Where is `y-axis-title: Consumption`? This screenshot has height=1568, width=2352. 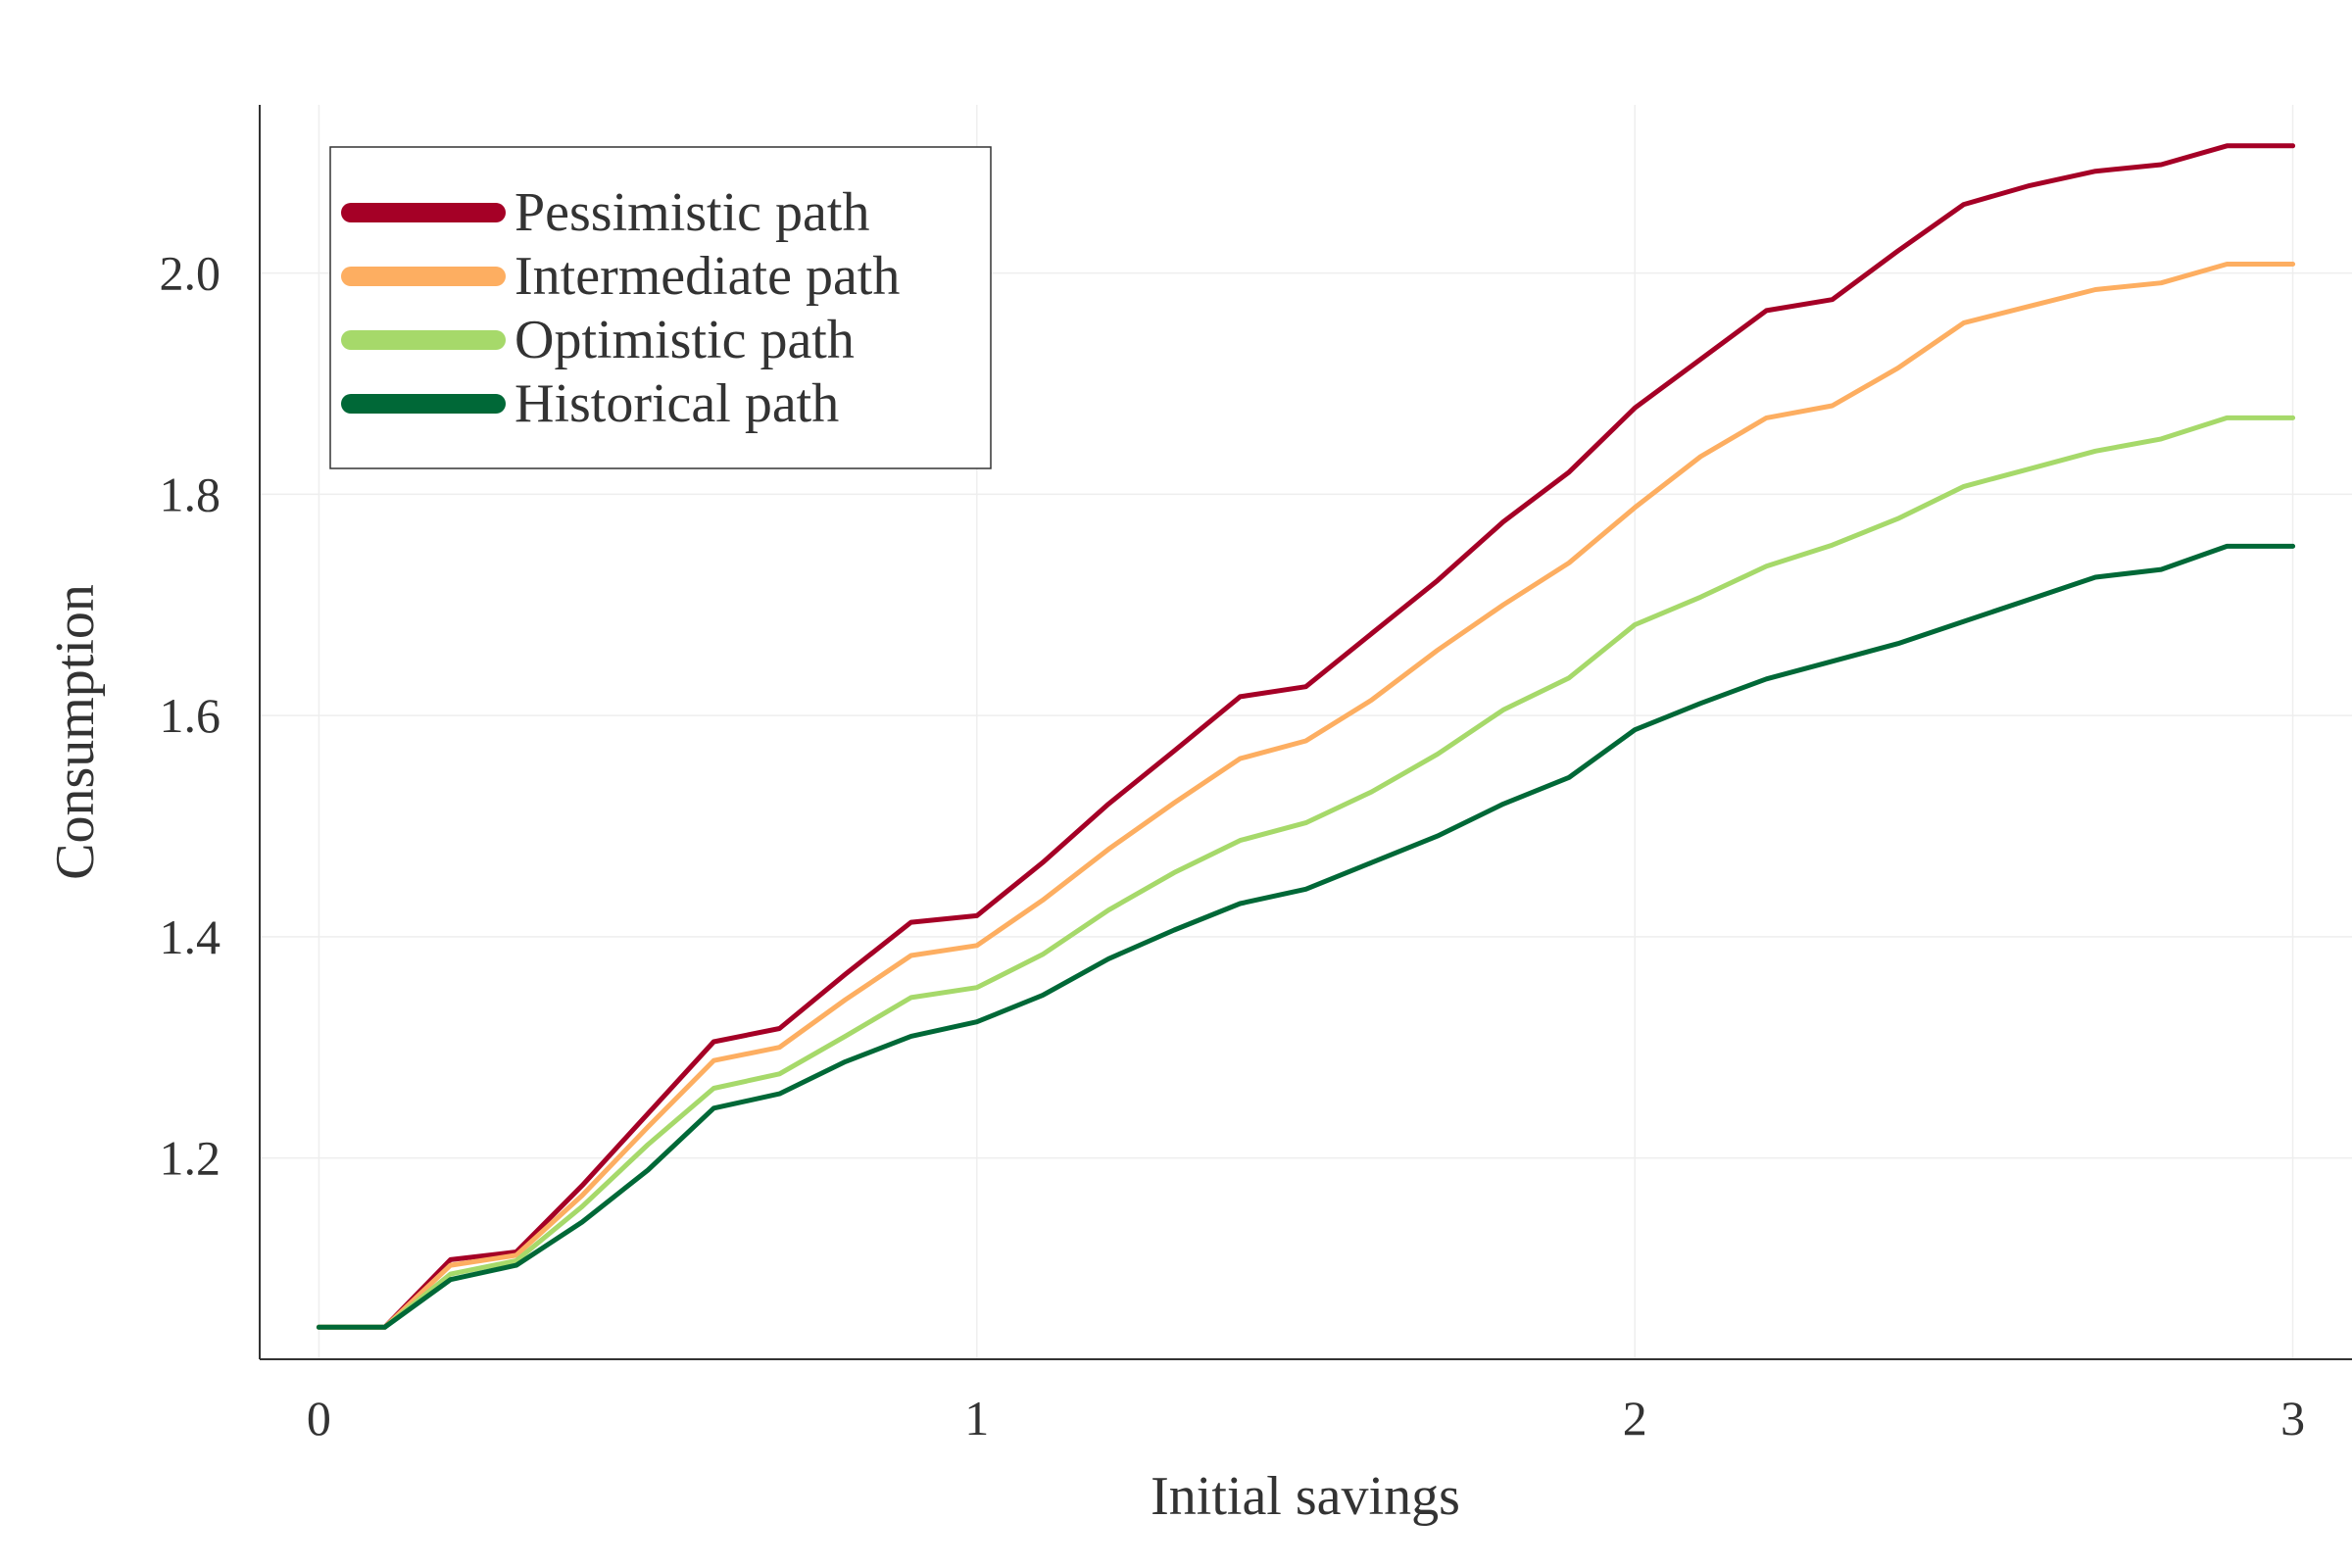 y-axis-title: Consumption is located at coordinates (75, 732).